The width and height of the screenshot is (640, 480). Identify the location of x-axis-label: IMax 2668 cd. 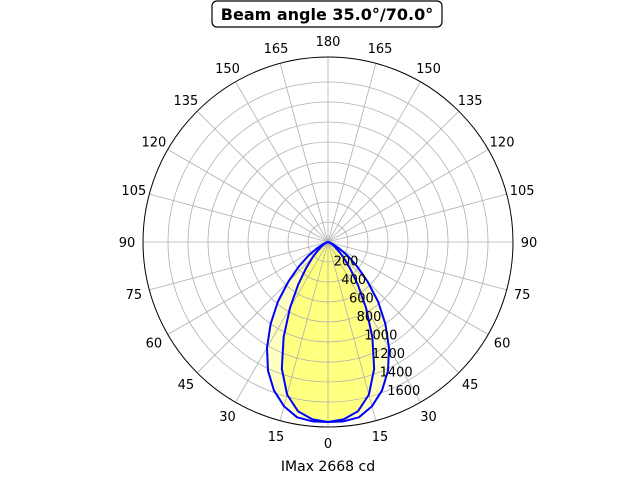
(328, 467).